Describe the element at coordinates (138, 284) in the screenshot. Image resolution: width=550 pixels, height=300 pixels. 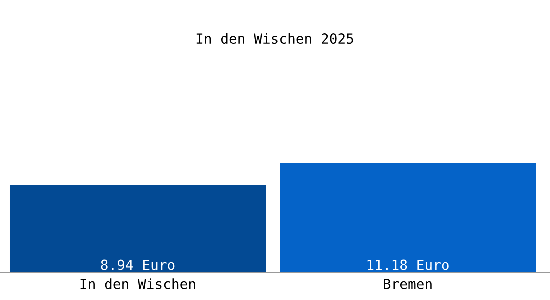
I see `x-tick-label: In den Wischen` at that location.